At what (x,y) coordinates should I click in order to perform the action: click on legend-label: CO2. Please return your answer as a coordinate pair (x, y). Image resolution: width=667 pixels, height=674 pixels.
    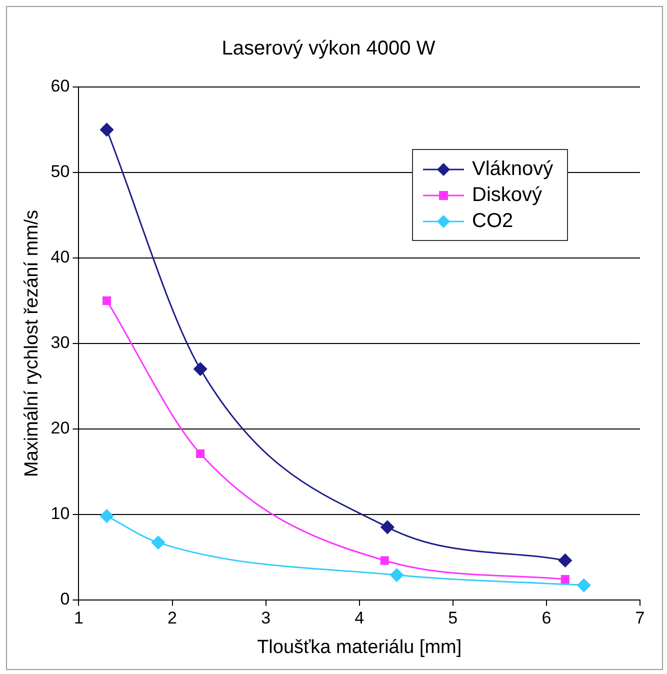
    Looking at the image, I should click on (493, 221).